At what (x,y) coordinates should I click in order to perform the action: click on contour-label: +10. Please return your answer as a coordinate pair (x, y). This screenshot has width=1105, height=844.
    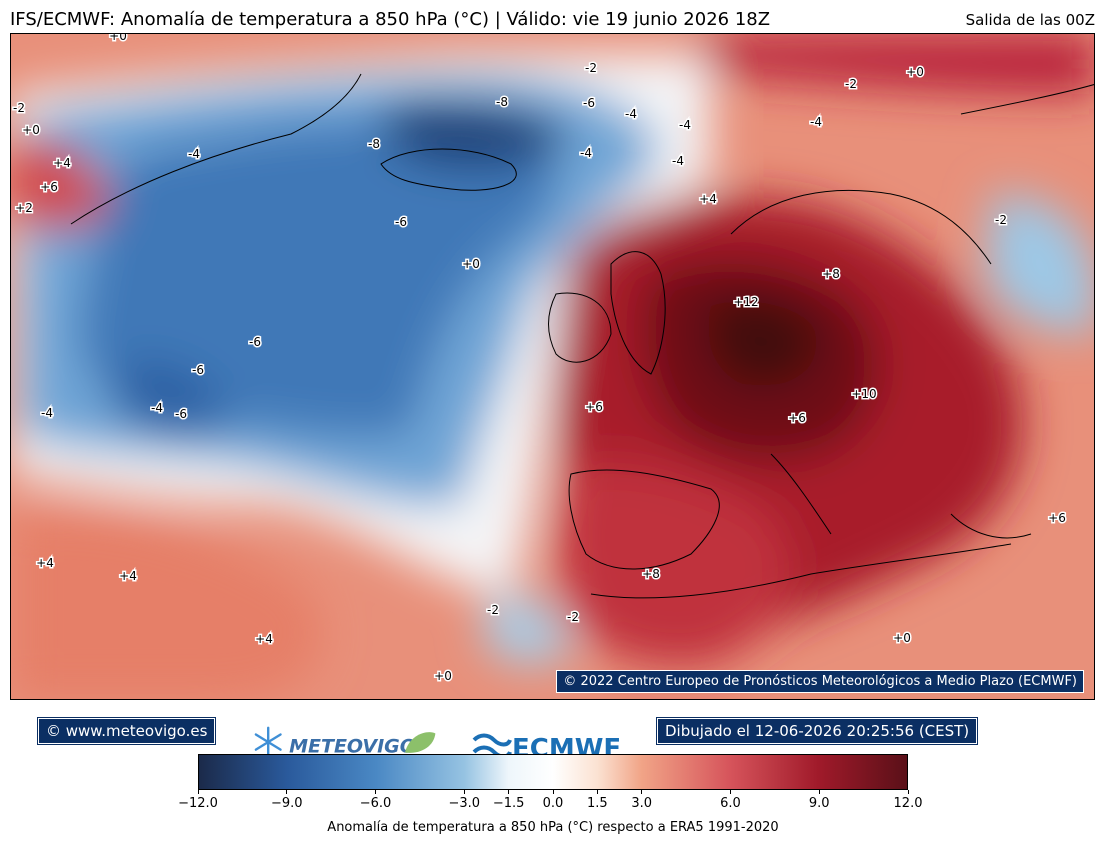
    Looking at the image, I should click on (863, 394).